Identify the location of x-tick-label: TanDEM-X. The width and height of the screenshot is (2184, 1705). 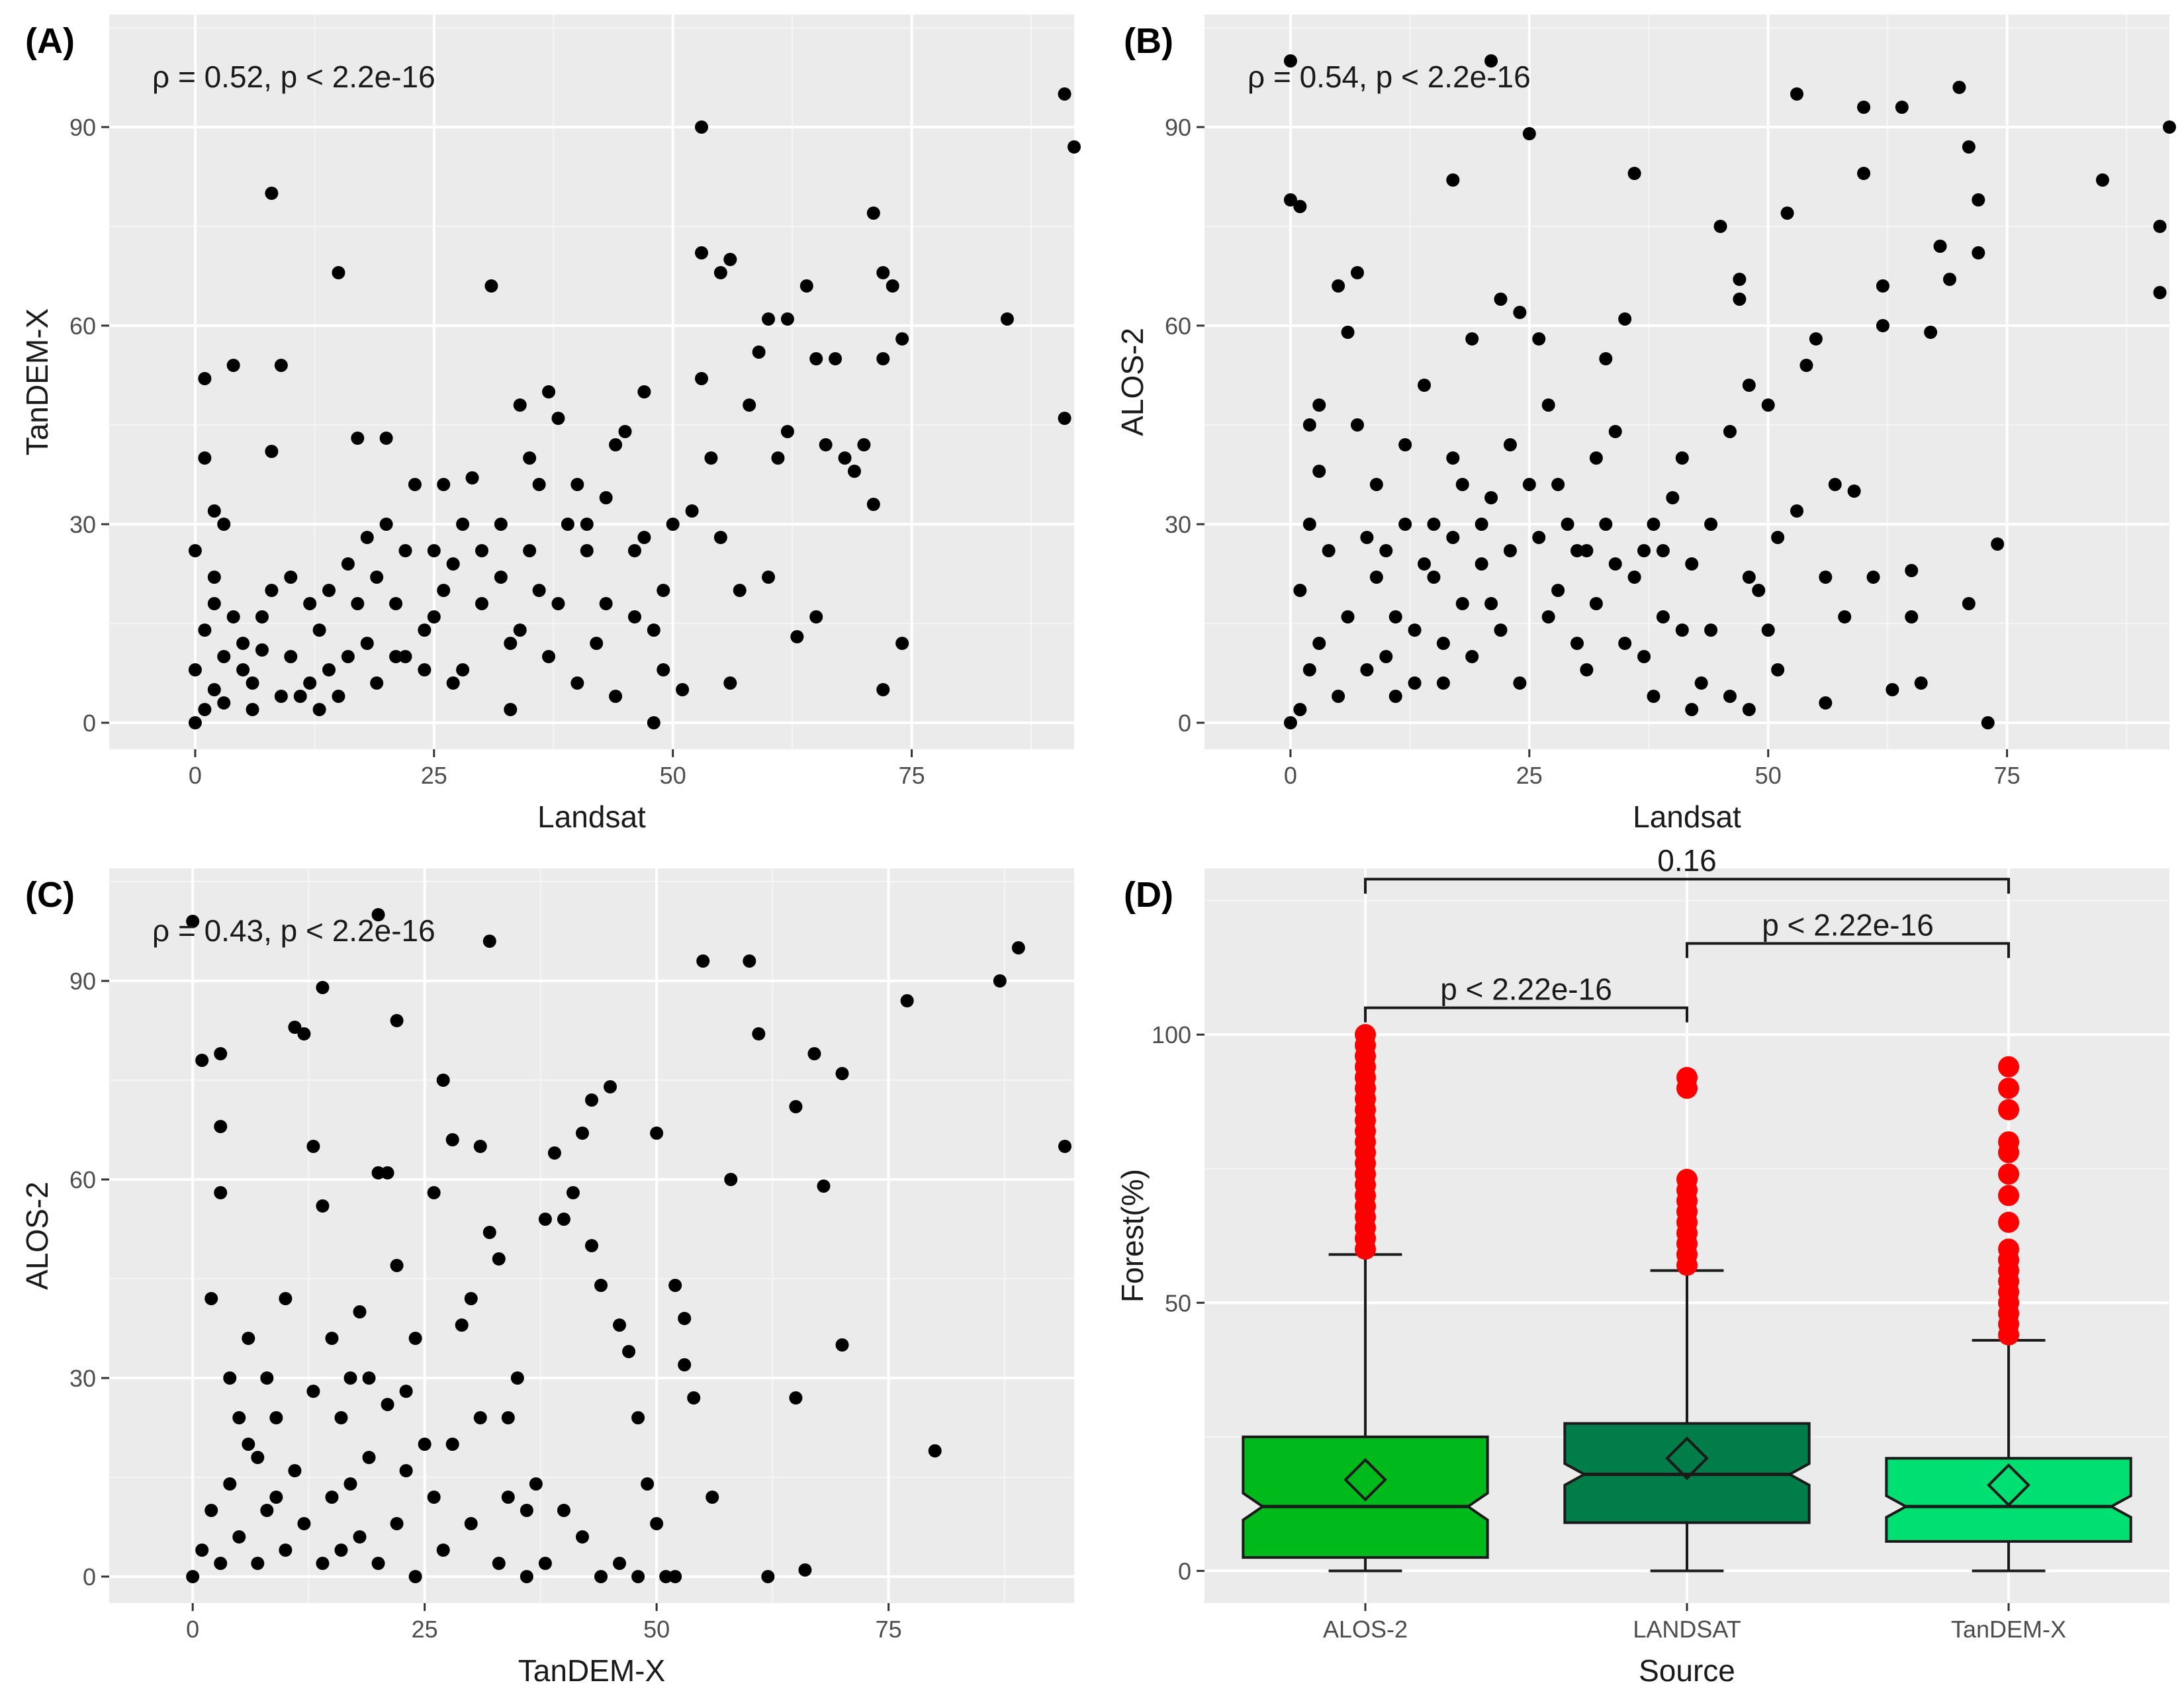
(2008, 1629).